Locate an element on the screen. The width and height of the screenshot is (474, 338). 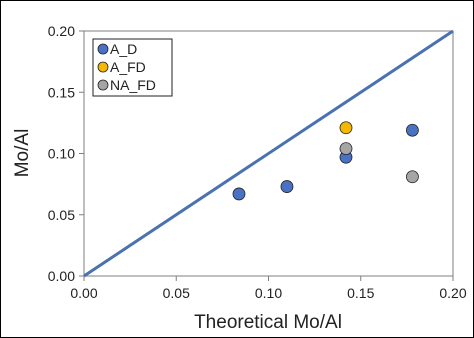
legend: A_D A_FD NA_FD is located at coordinates (132, 67).